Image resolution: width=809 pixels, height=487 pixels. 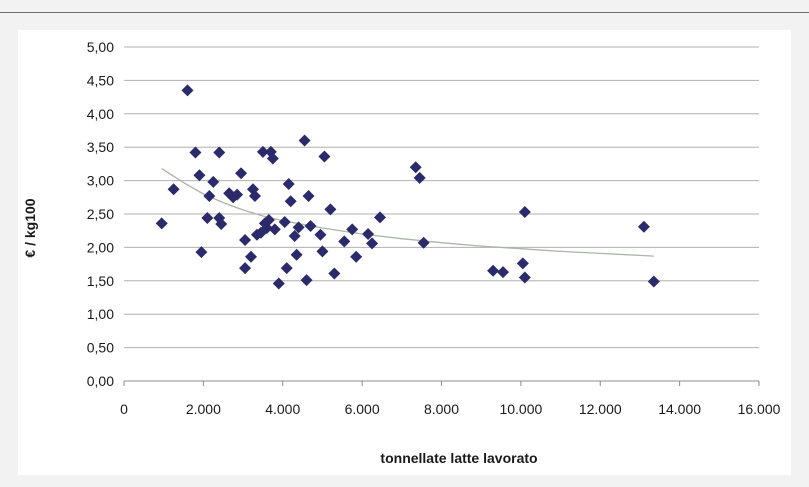 What do you see at coordinates (600, 409) in the screenshot?
I see `x-tick-label: 12.000` at bounding box center [600, 409].